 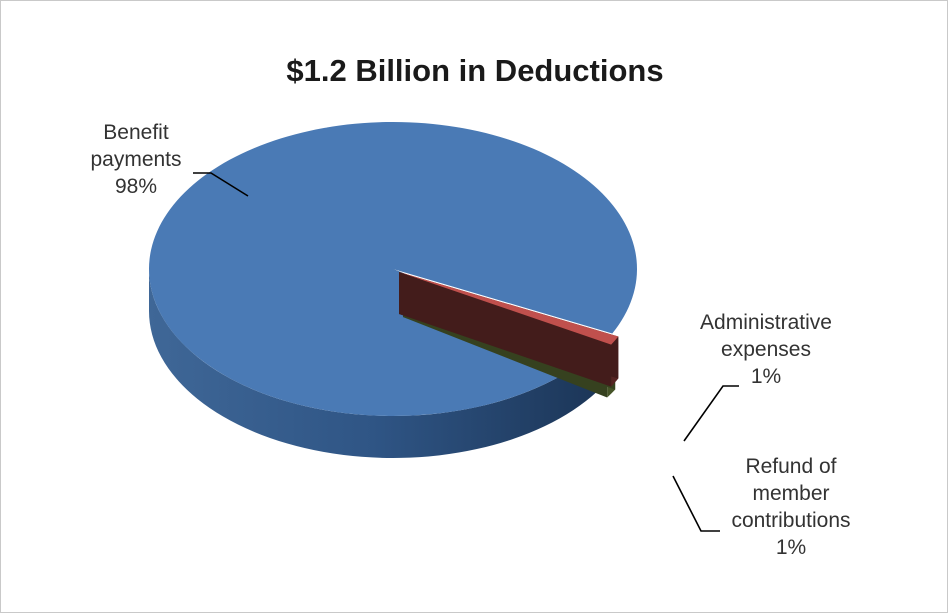 What do you see at coordinates (711, 413) in the screenshot?
I see `leader-line-administrative-expenses` at bounding box center [711, 413].